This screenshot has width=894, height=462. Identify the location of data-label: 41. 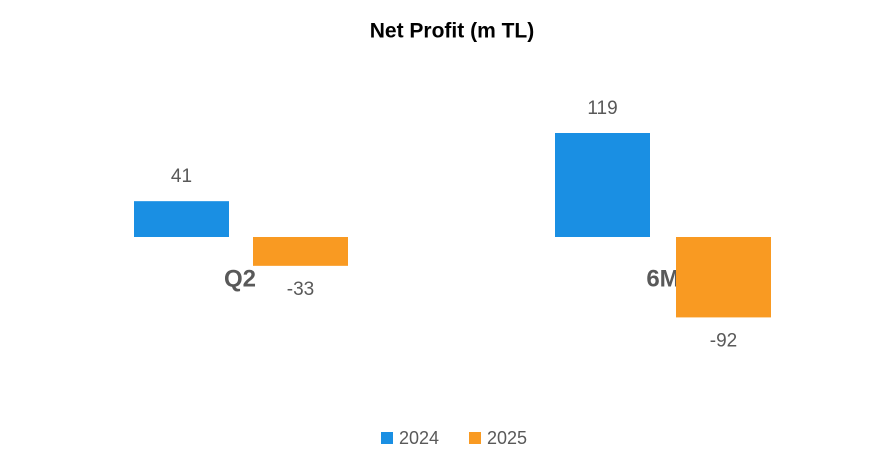
(181, 176).